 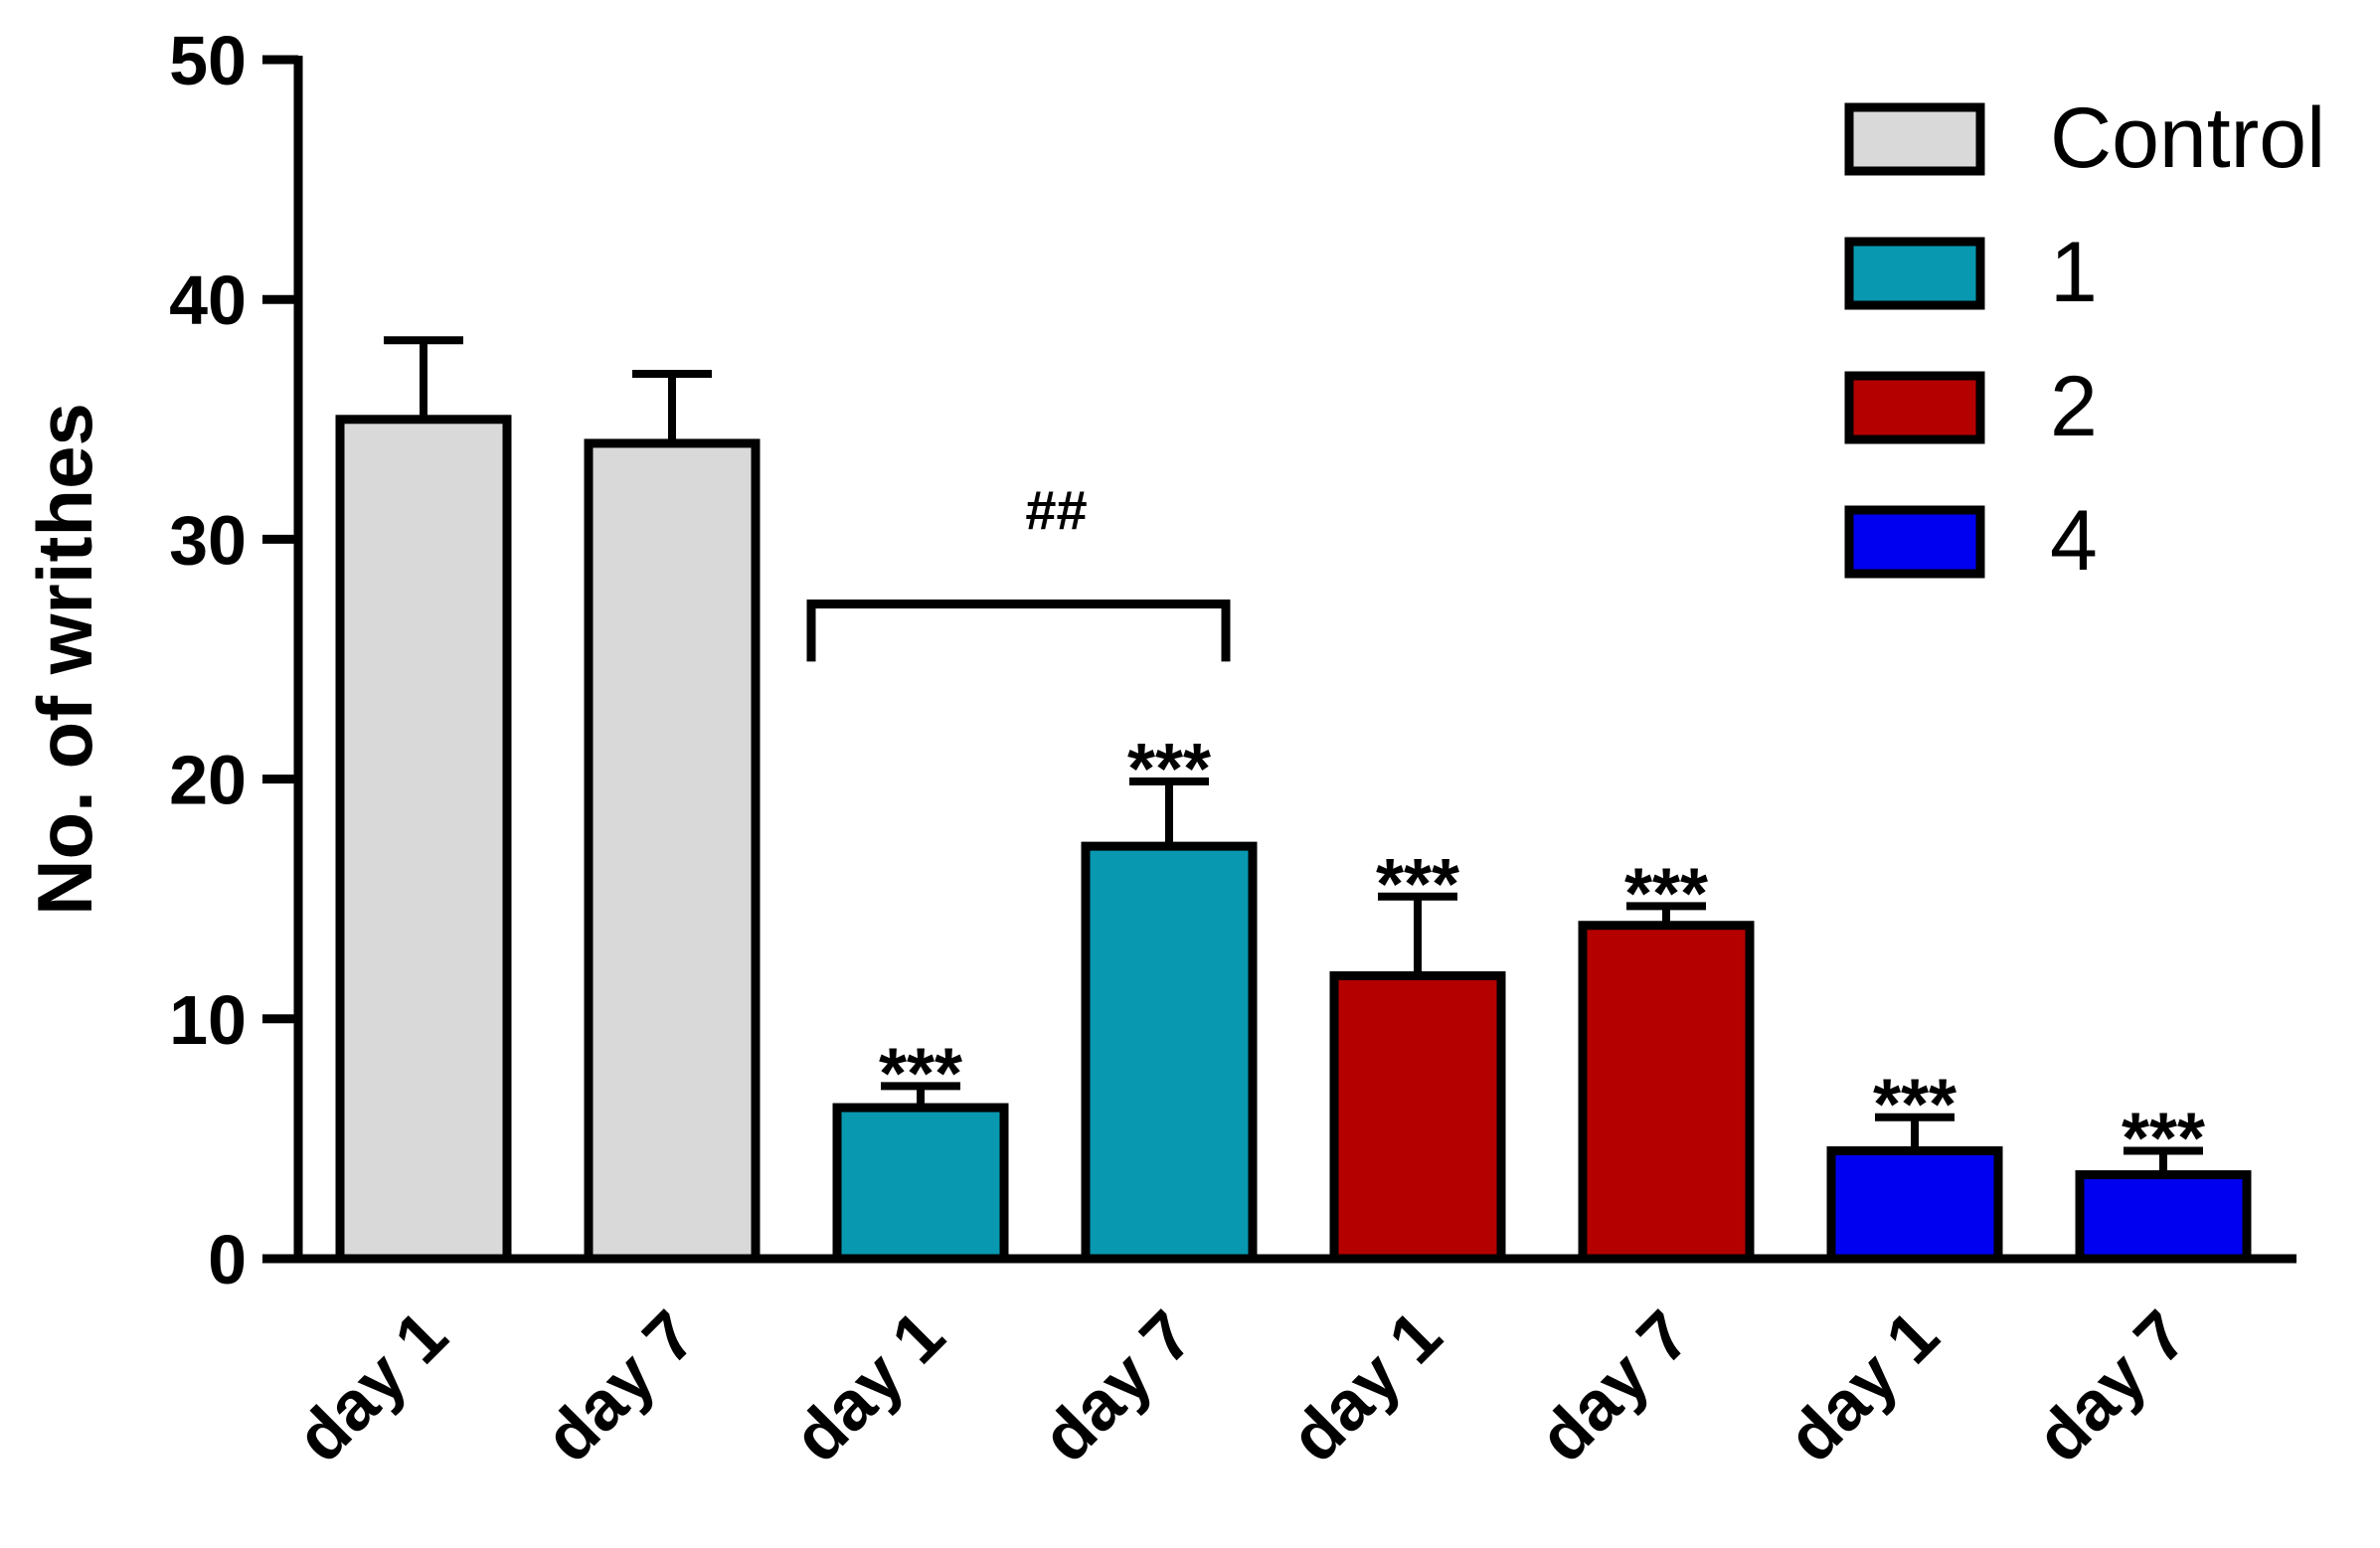 What do you see at coordinates (208, 540) in the screenshot?
I see `y-tick-label: 30` at bounding box center [208, 540].